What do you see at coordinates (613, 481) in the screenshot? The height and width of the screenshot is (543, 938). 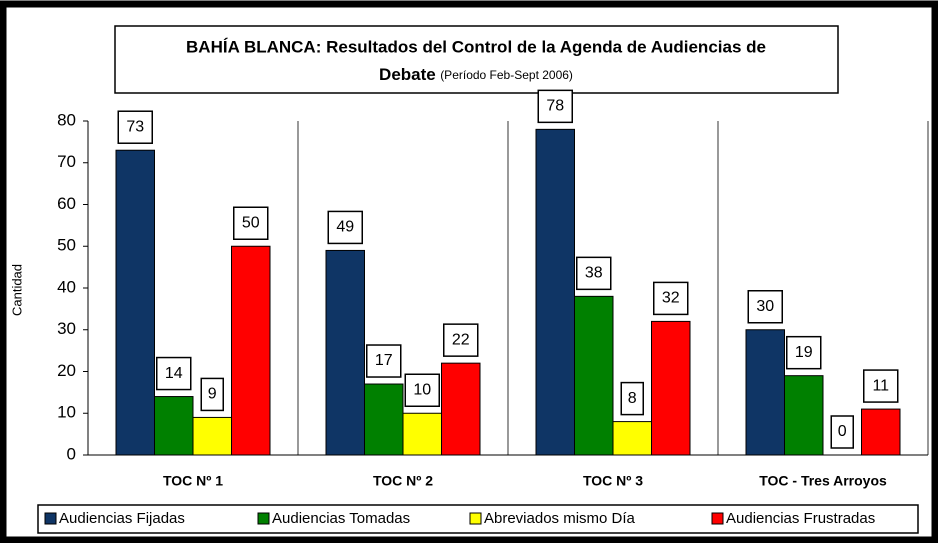 I see `x-tick-label: TOC Nº 3` at bounding box center [613, 481].